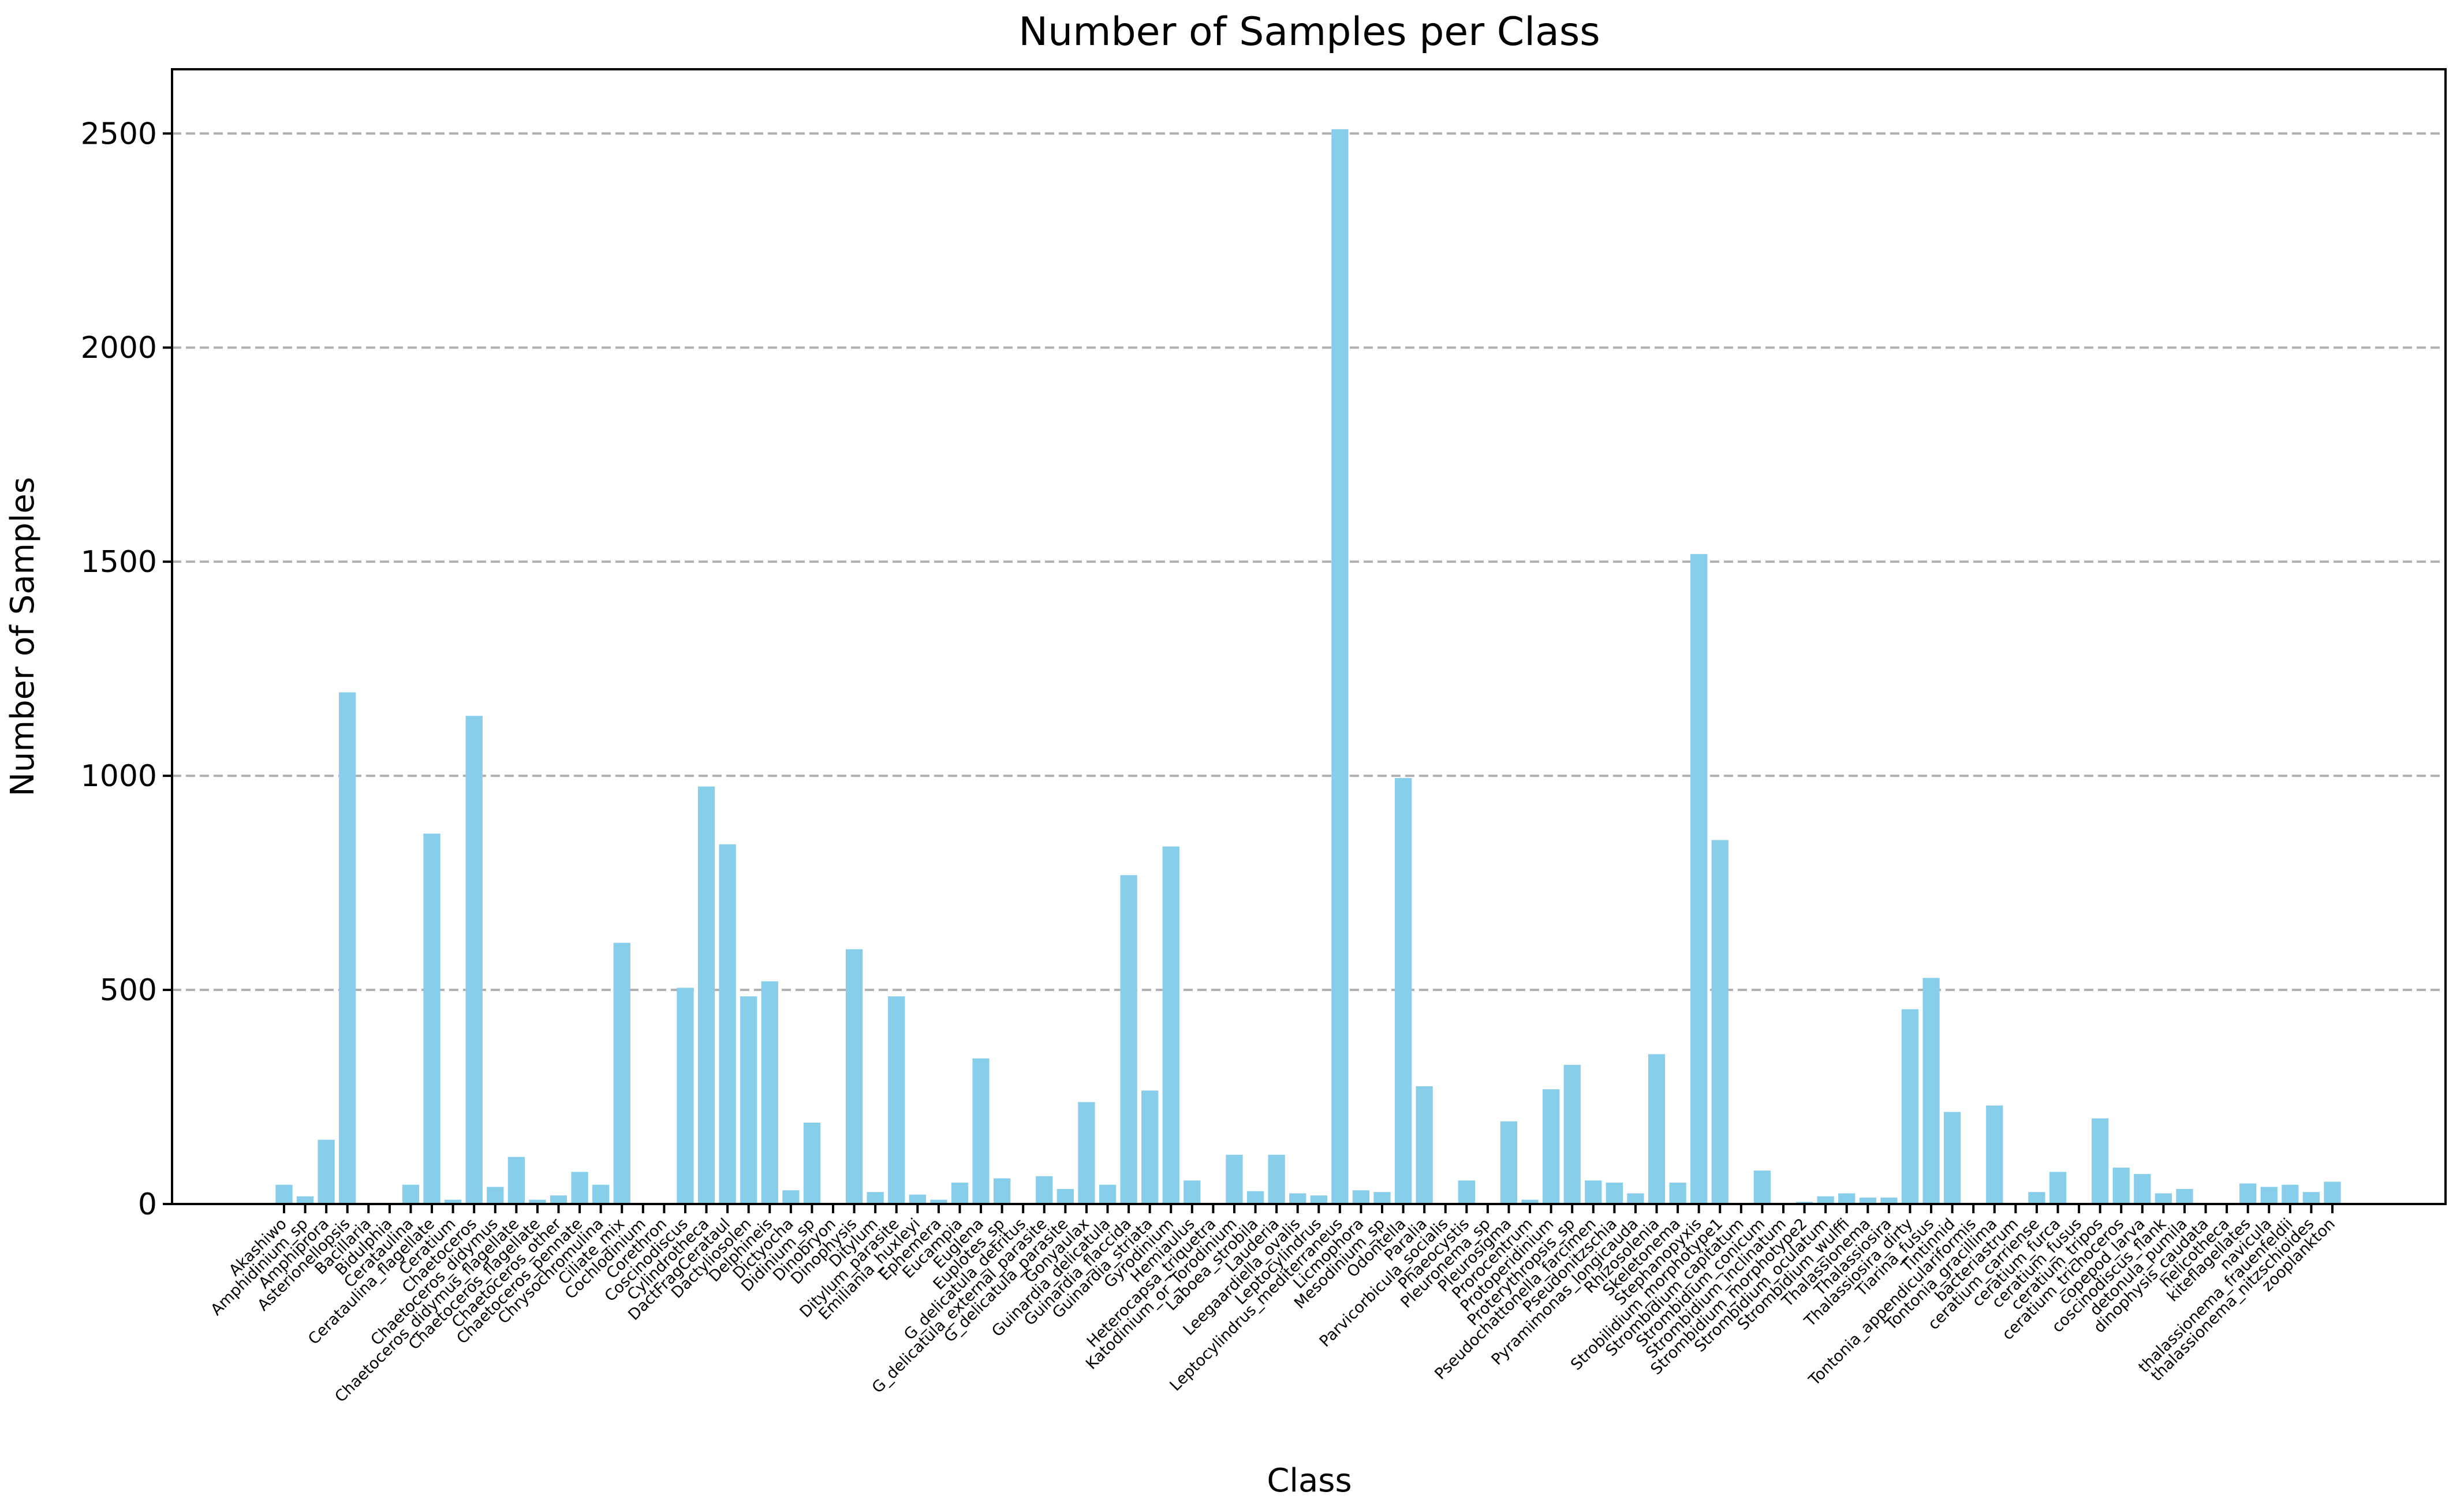 This screenshot has height=1503, width=2464. What do you see at coordinates (1309, 32) in the screenshot?
I see `chart-title: Number of Samples per Class` at bounding box center [1309, 32].